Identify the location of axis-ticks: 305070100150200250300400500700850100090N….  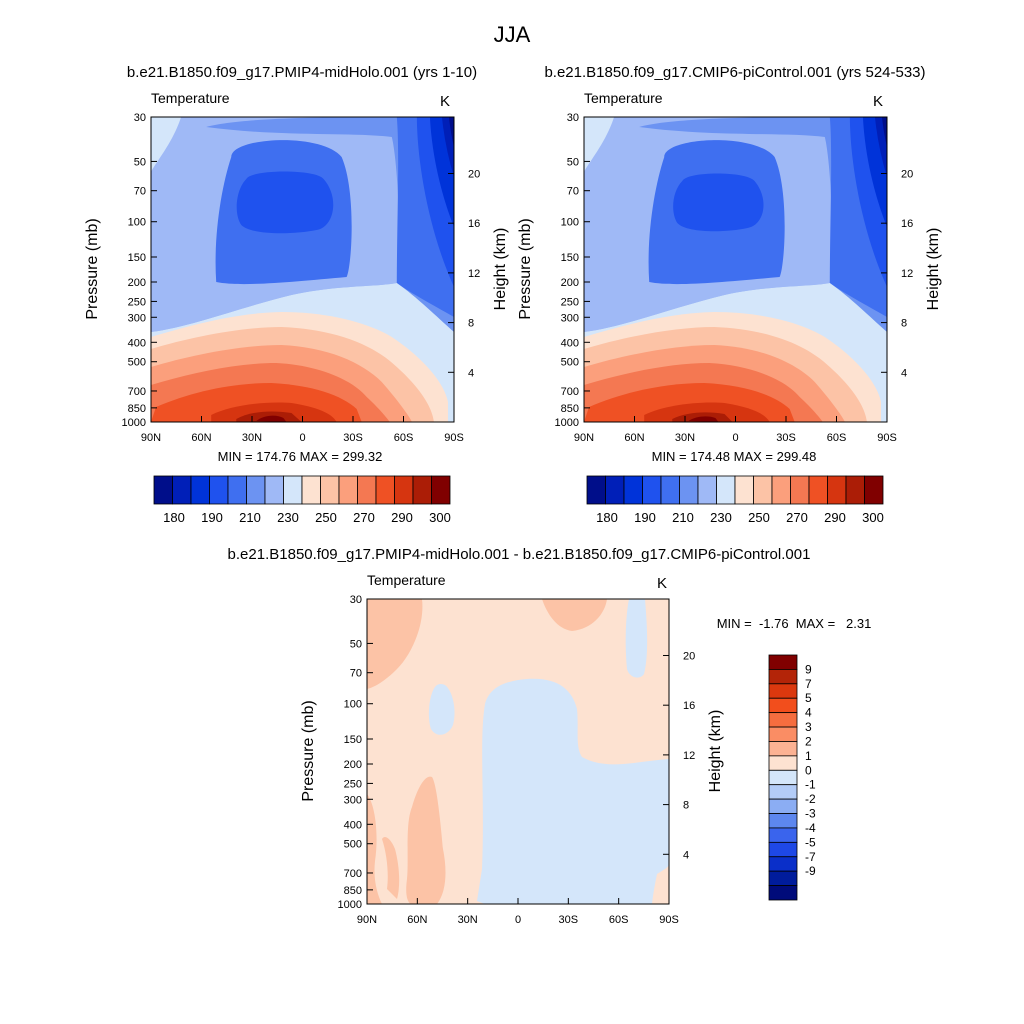
(301, 278).